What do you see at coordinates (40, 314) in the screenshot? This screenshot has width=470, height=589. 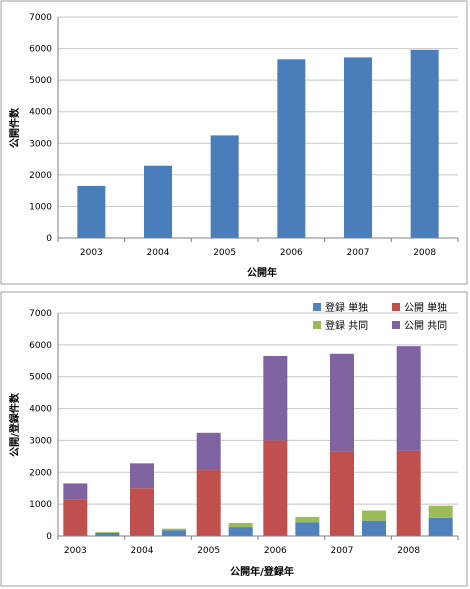 I see `c2-y-tick-label: 7000` at bounding box center [40, 314].